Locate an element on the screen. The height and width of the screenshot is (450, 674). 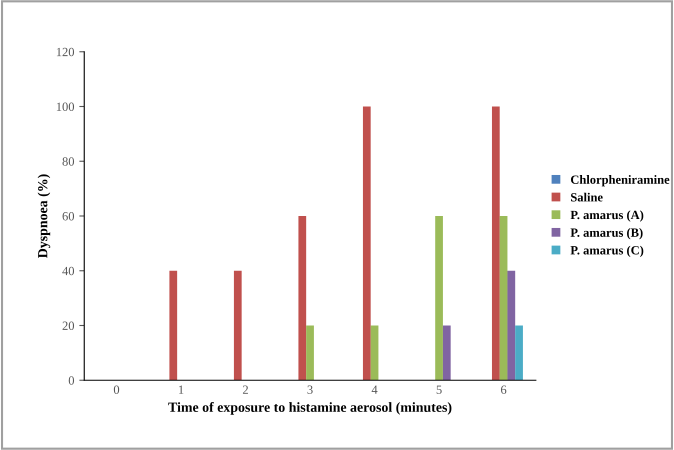
legend-label: P. amarus (A) is located at coordinates (607, 216).